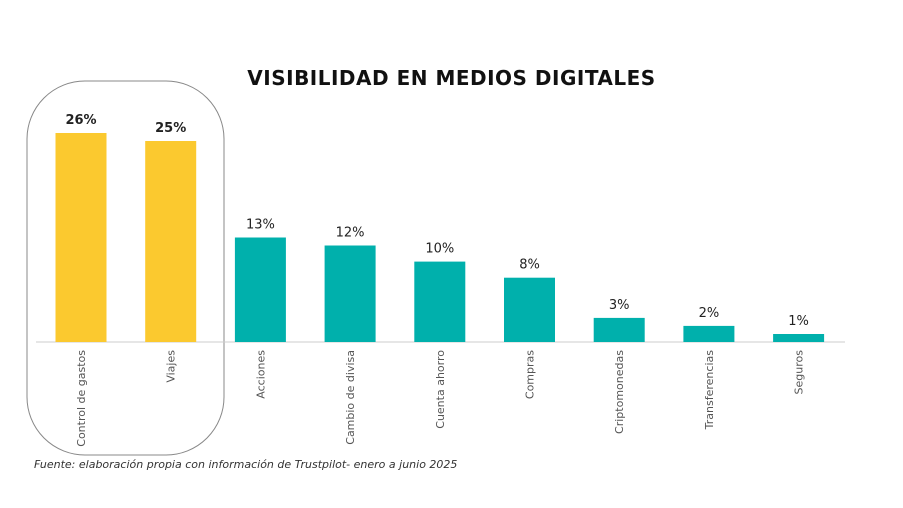 The height and width of the screenshot is (508, 903). What do you see at coordinates (451, 78) in the screenshot?
I see `chart-title: VISIBILIDAD EN MEDIOS DIGITALES` at bounding box center [451, 78].